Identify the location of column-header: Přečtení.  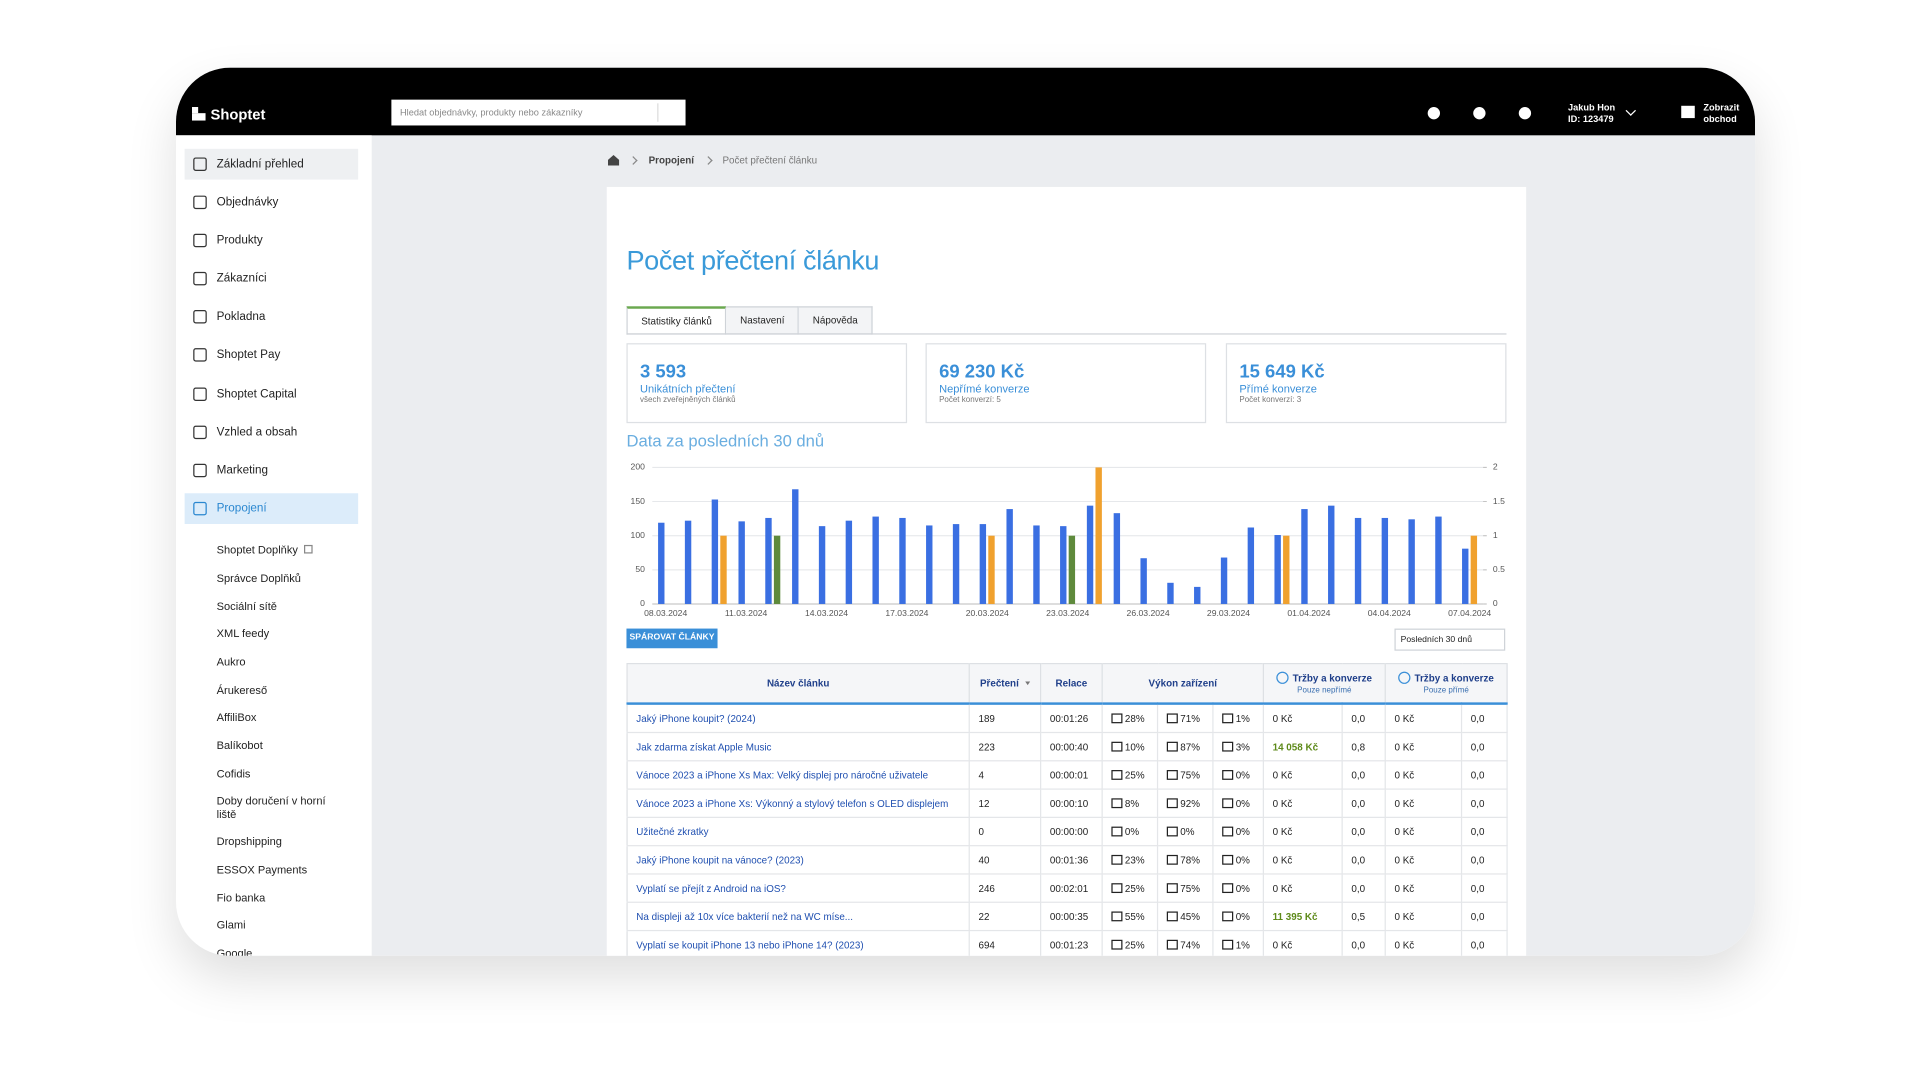
(1005, 684).